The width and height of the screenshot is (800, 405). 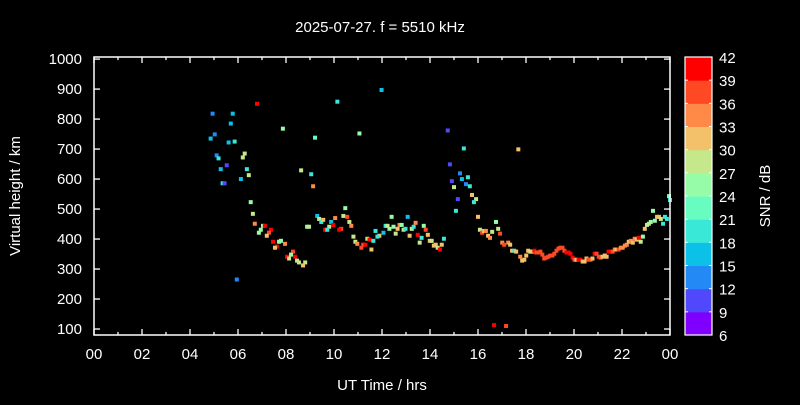 I want to click on x-axis-label: UT Time / hrs, so click(x=382, y=385).